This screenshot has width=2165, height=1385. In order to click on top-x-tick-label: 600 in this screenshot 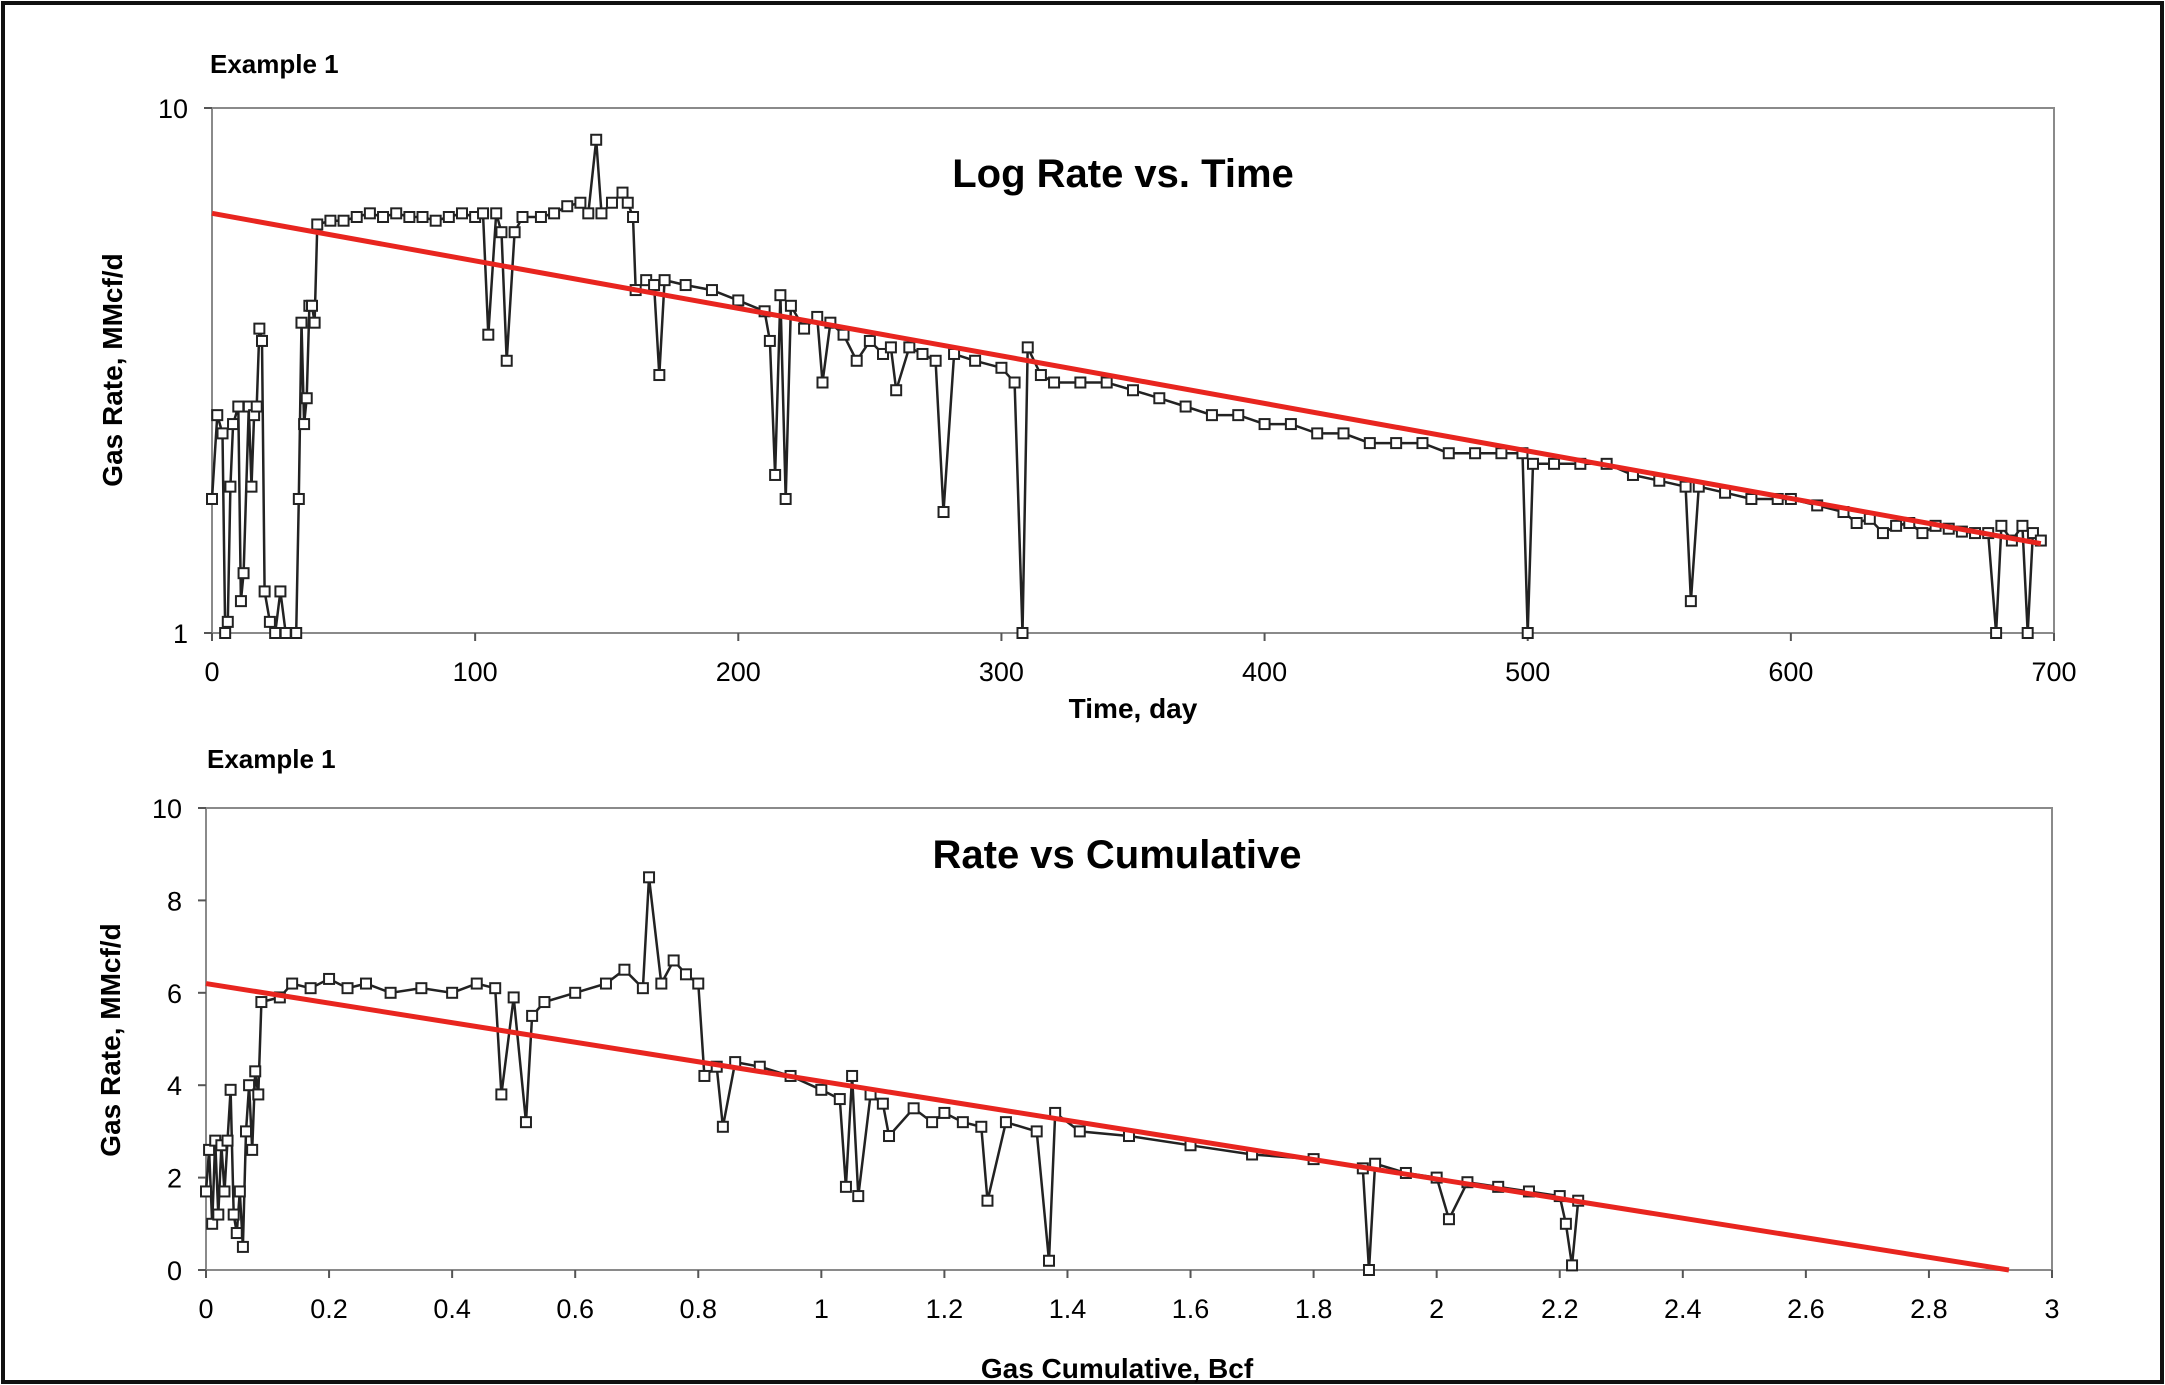, I will do `click(1790, 672)`.